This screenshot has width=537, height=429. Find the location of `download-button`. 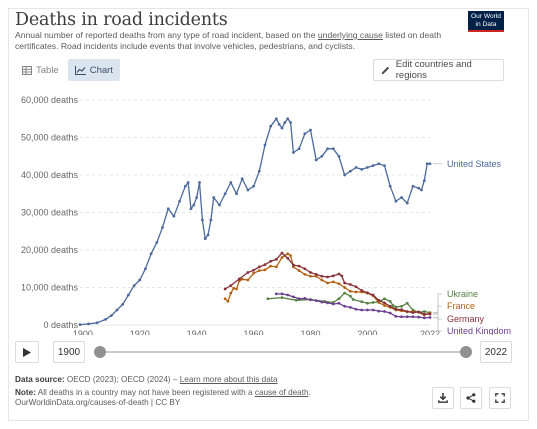

download-button is located at coordinates (443, 398).